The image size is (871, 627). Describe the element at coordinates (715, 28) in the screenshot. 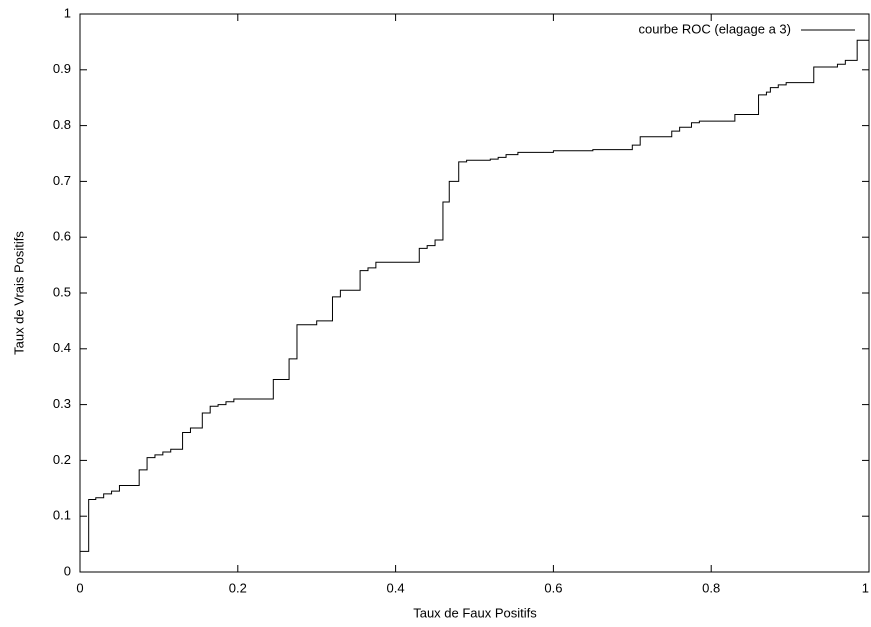

I see `legend-label: courbe ROC (elagage a 3)` at that location.